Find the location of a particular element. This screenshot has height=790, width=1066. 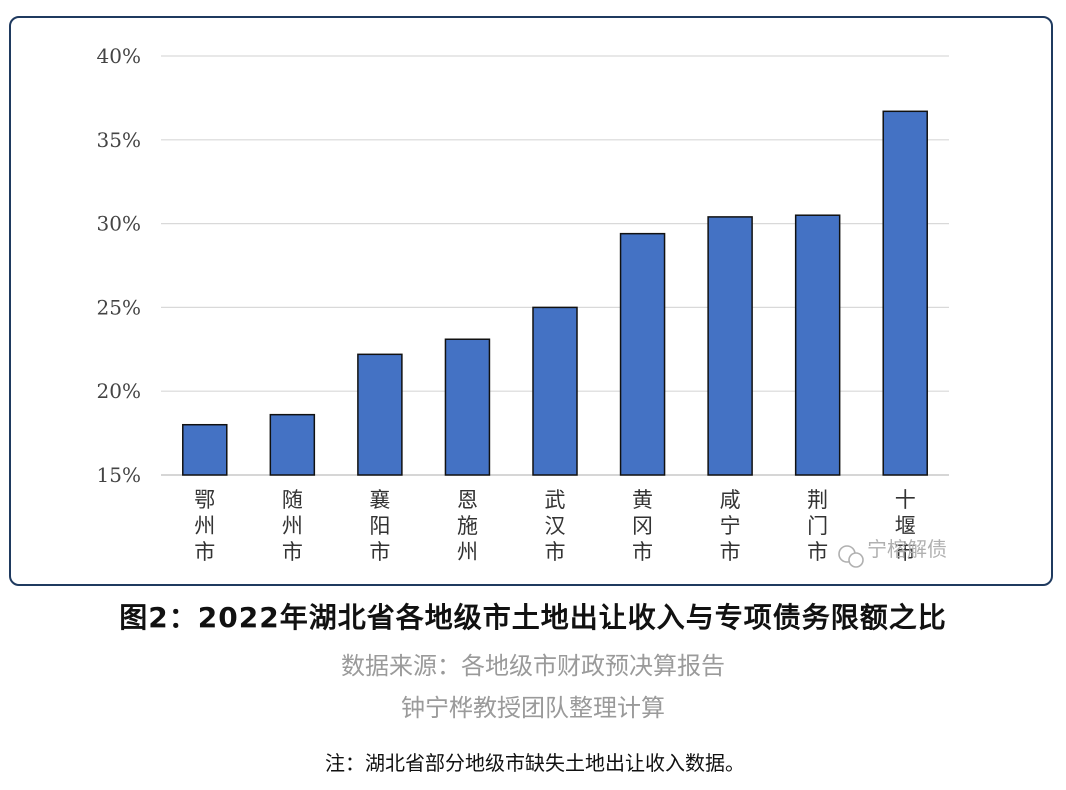

y-tick-label: 35% is located at coordinates (119, 140).